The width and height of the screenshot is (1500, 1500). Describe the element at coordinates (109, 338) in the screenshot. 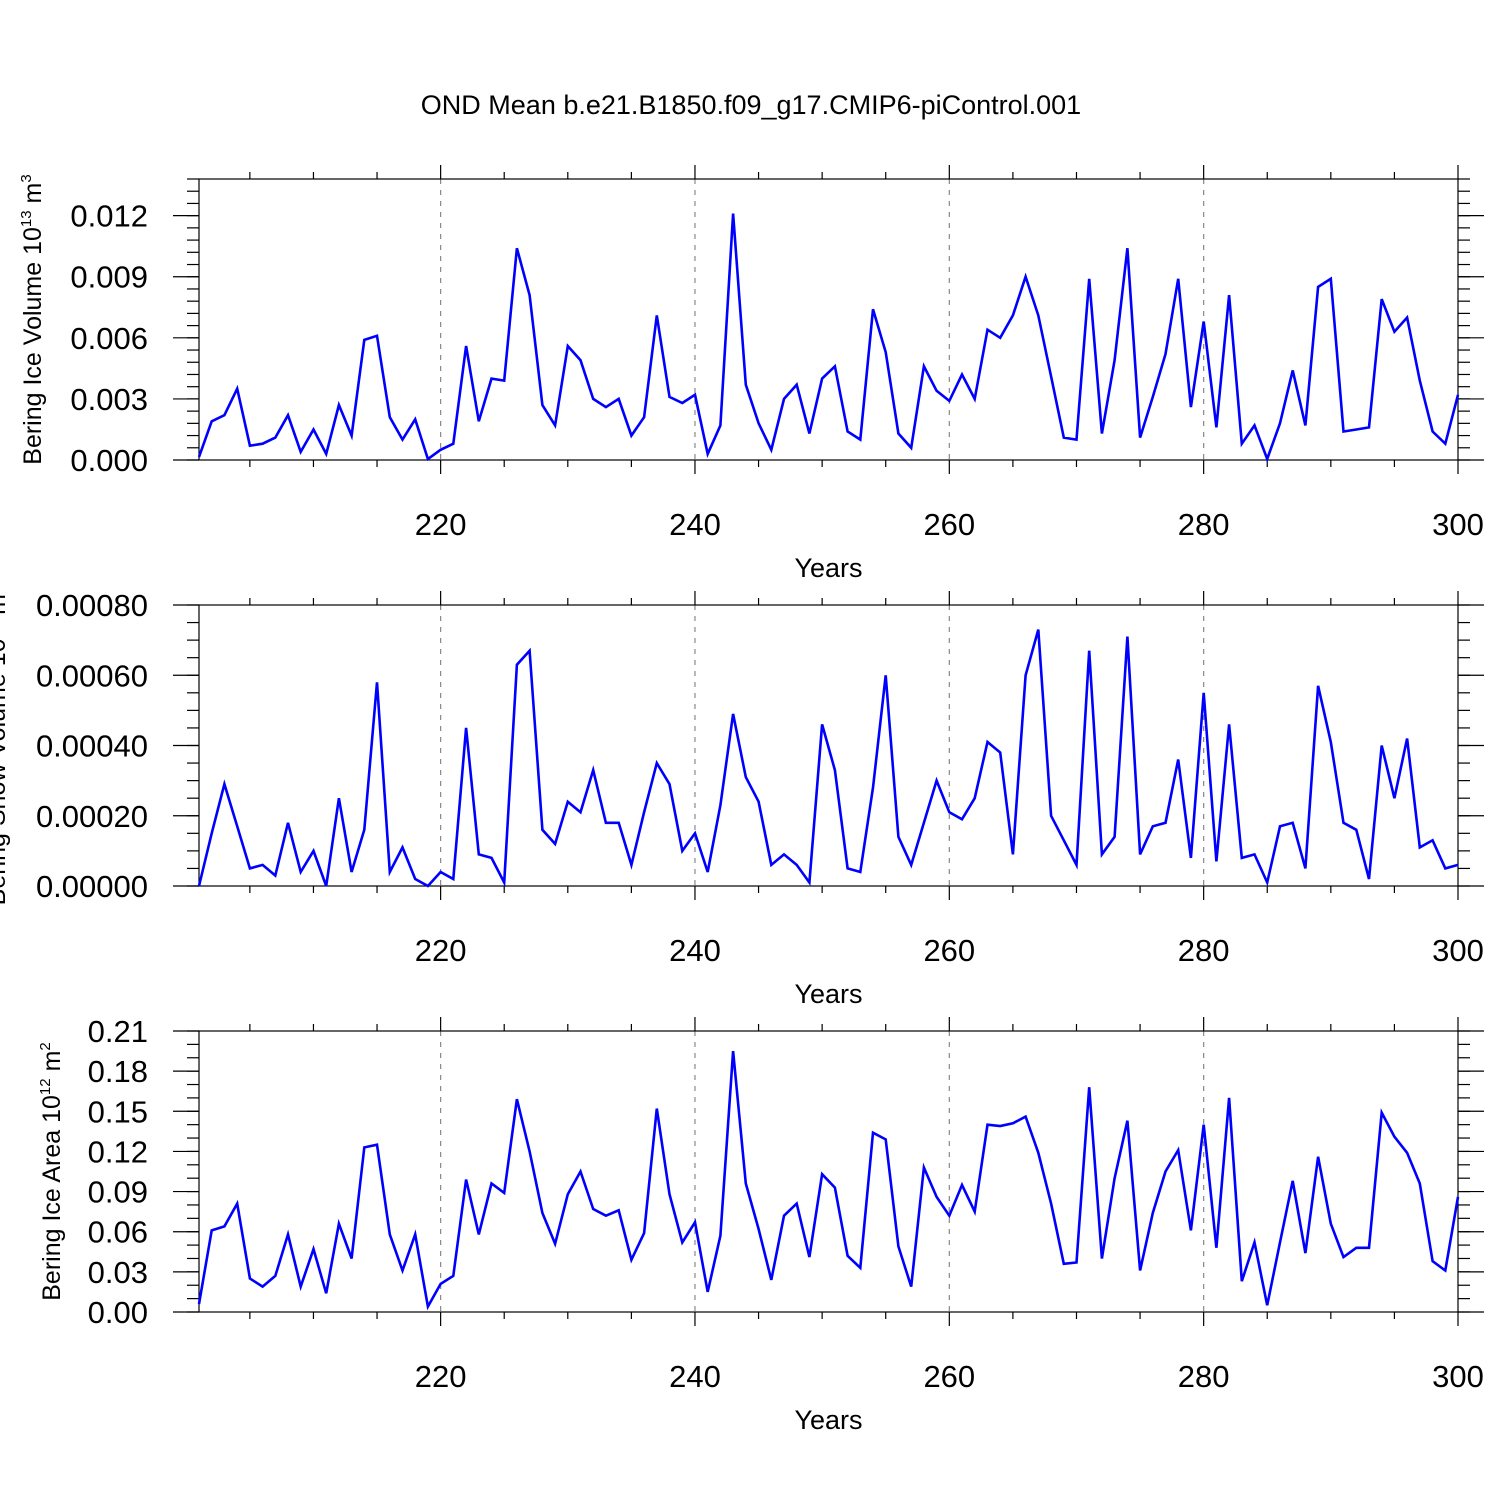

I see `y-tick-label: 0.006` at that location.